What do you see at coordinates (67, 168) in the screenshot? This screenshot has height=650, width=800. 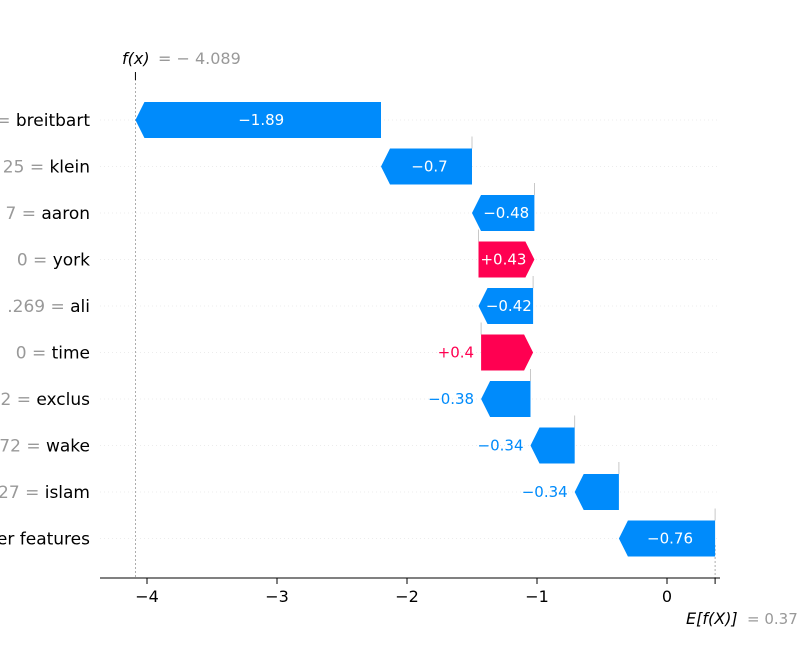 I see `feature-name: klein` at bounding box center [67, 168].